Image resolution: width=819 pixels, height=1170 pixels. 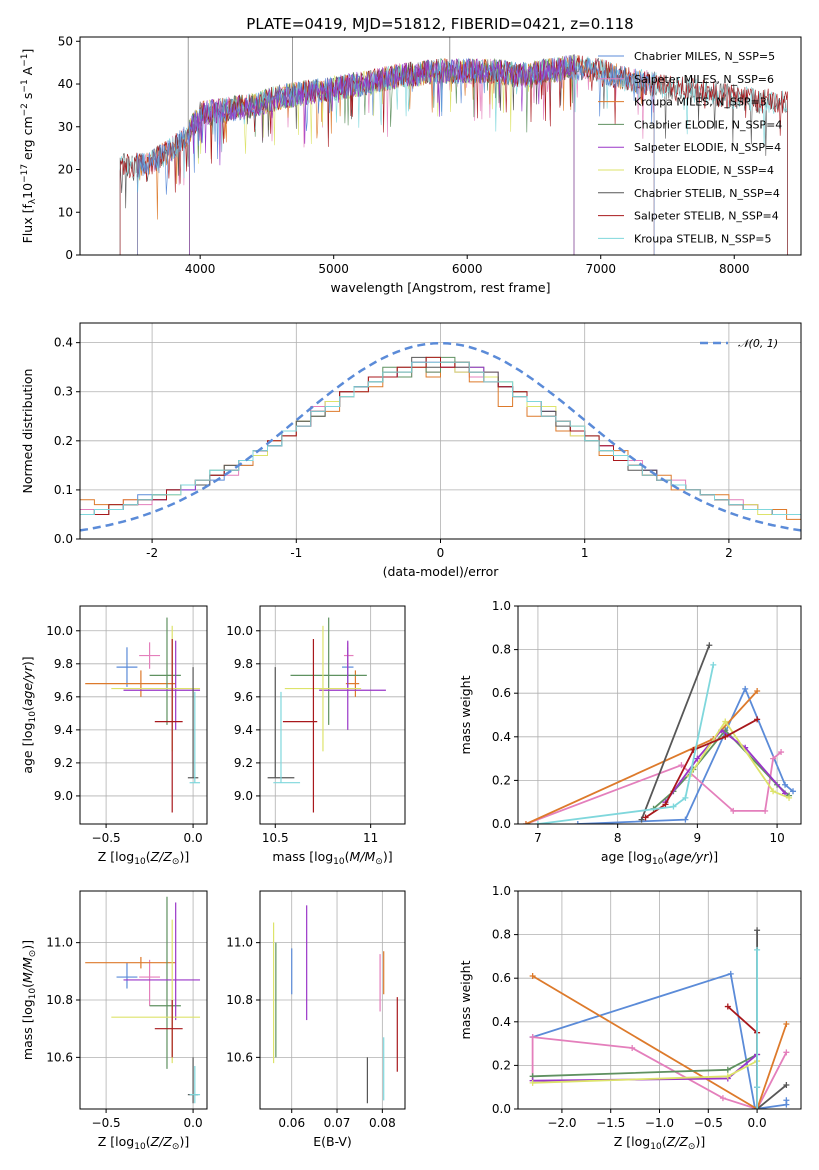 I want to click on y-tick-label: 30, so click(x=65, y=127).